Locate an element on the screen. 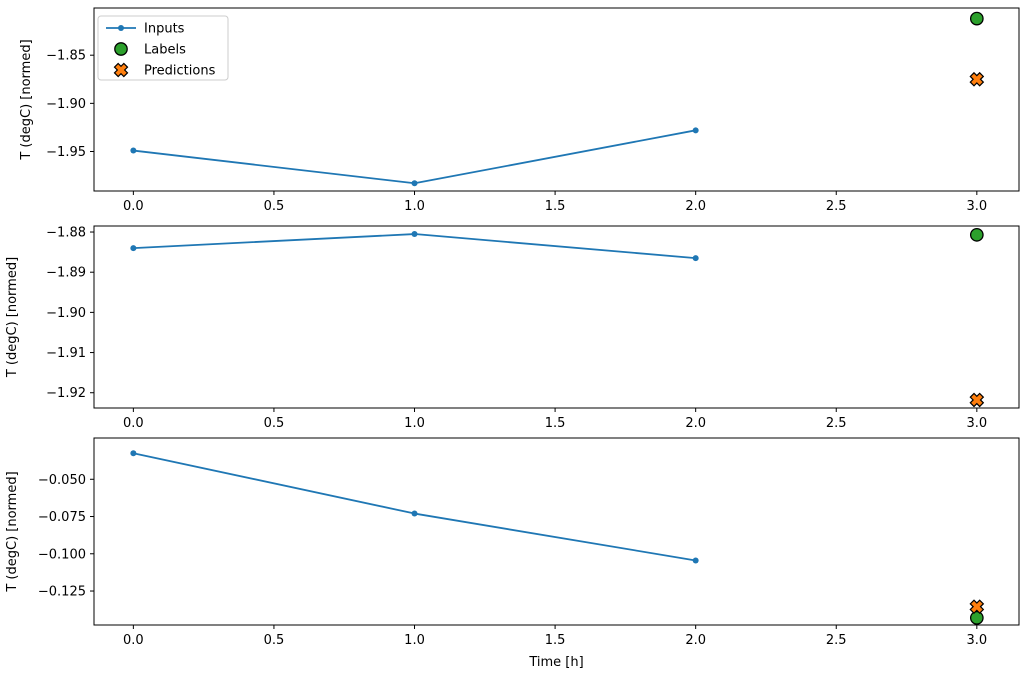 The image size is (1030, 679). legend-labels-circle-icon is located at coordinates (121, 49).